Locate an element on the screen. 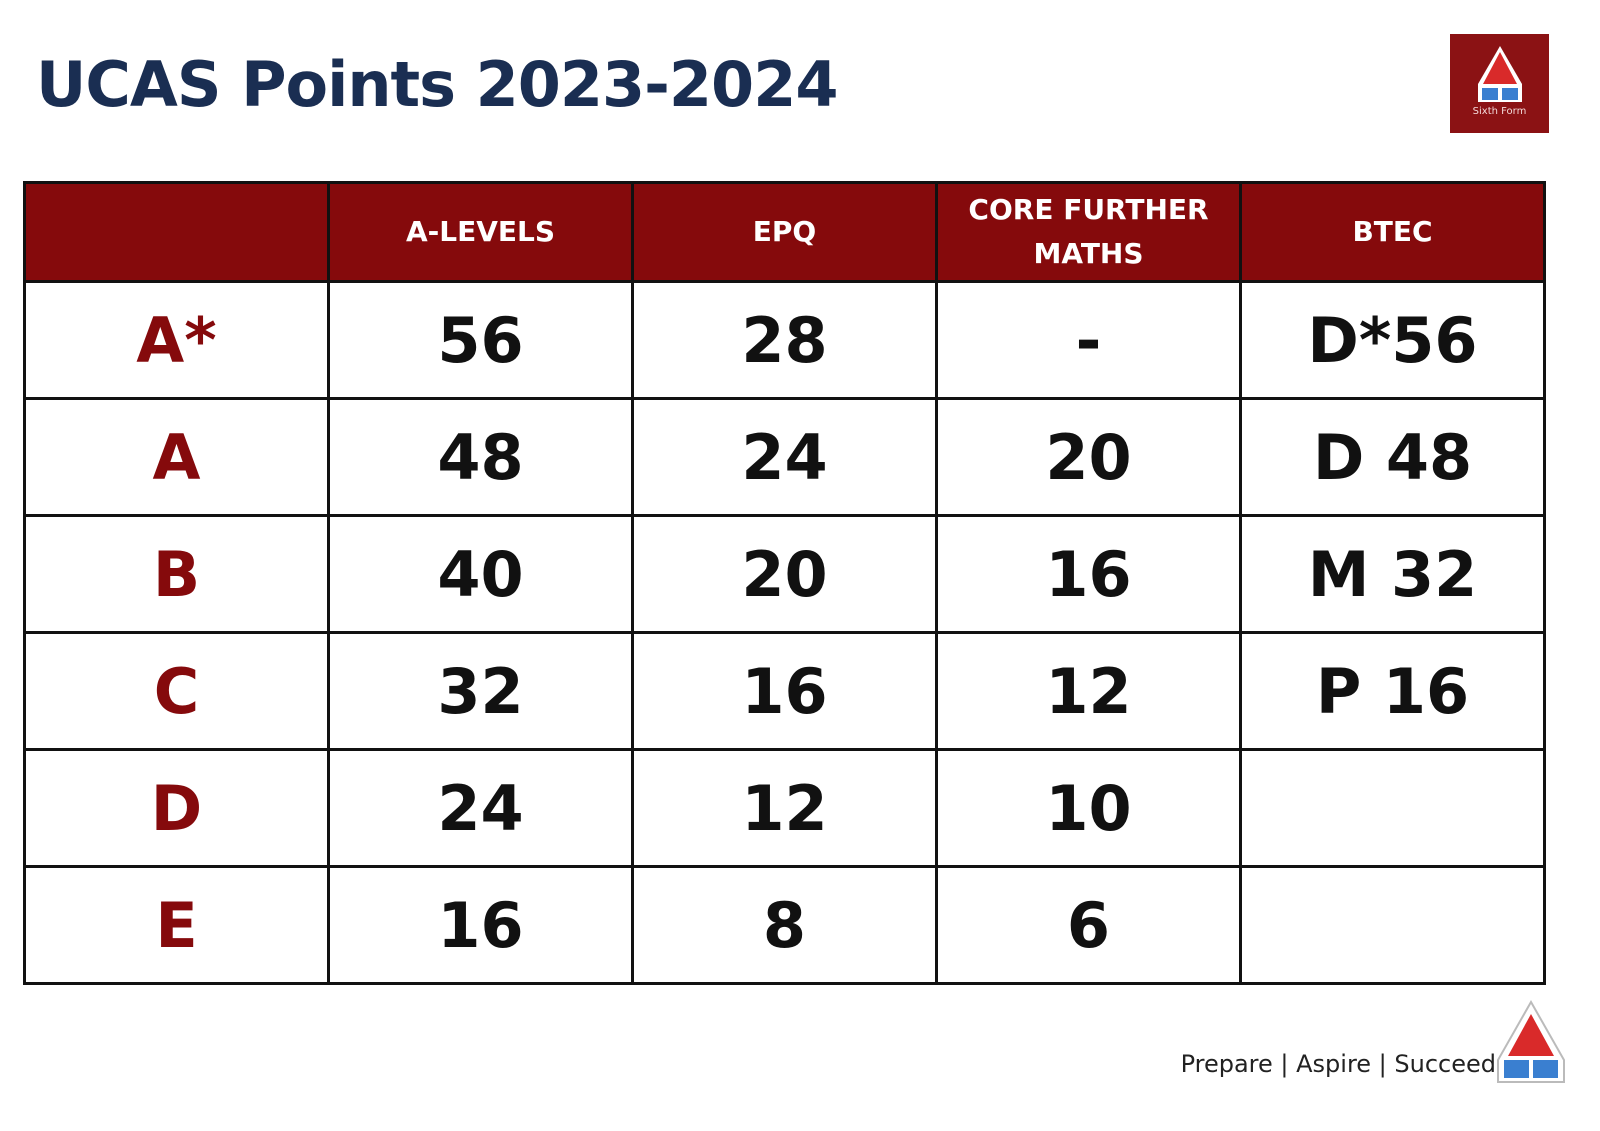 Image resolution: width=1600 pixels, height=1131 pixels. points-cell: P 16 is located at coordinates (1392, 691).